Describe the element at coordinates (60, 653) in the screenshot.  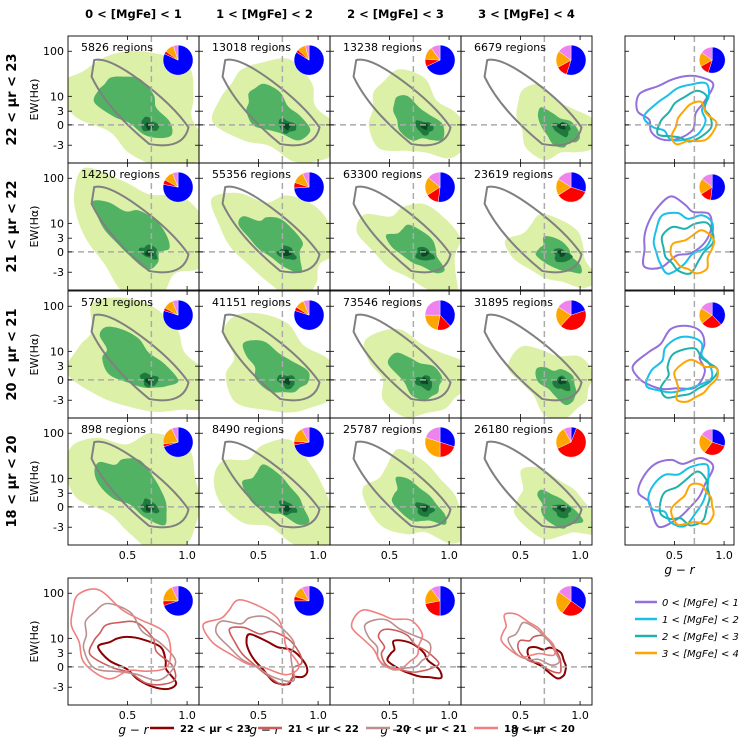
I see `y-tick-label: 3` at that location.